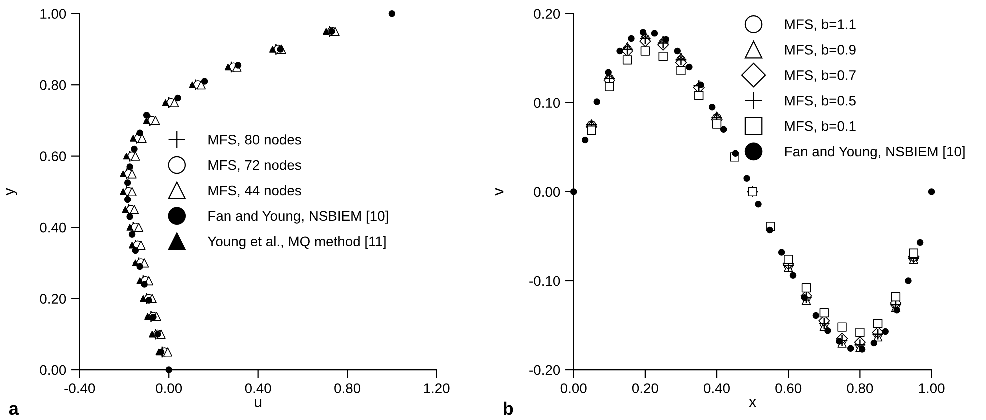 This screenshot has height=420, width=986. I want to click on x-tick-label: 0.60, so click(789, 389).